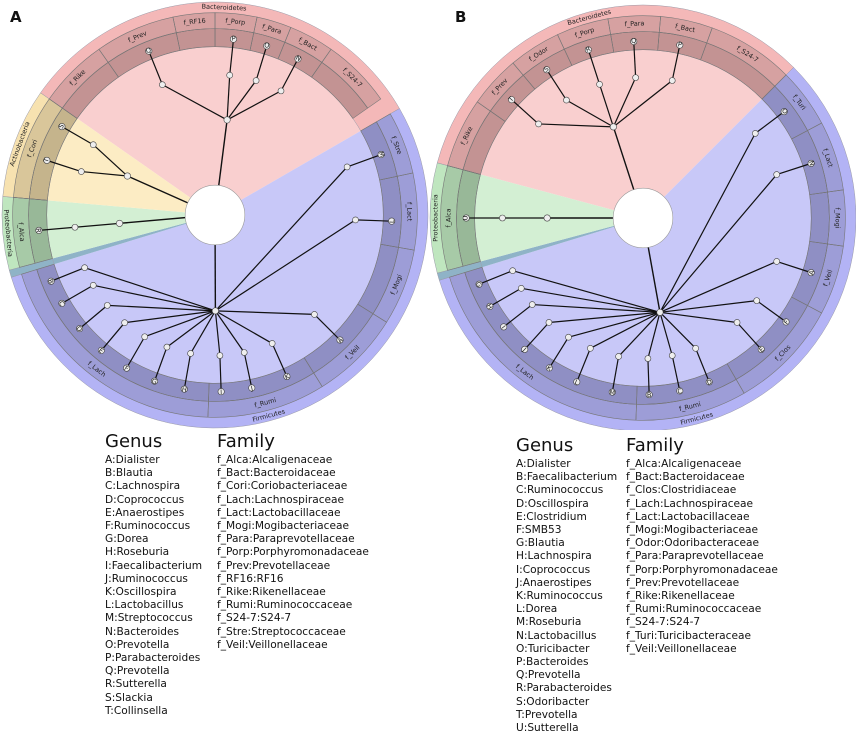  I want to click on family-legend-item: f_RF16:RF16, so click(293, 579).